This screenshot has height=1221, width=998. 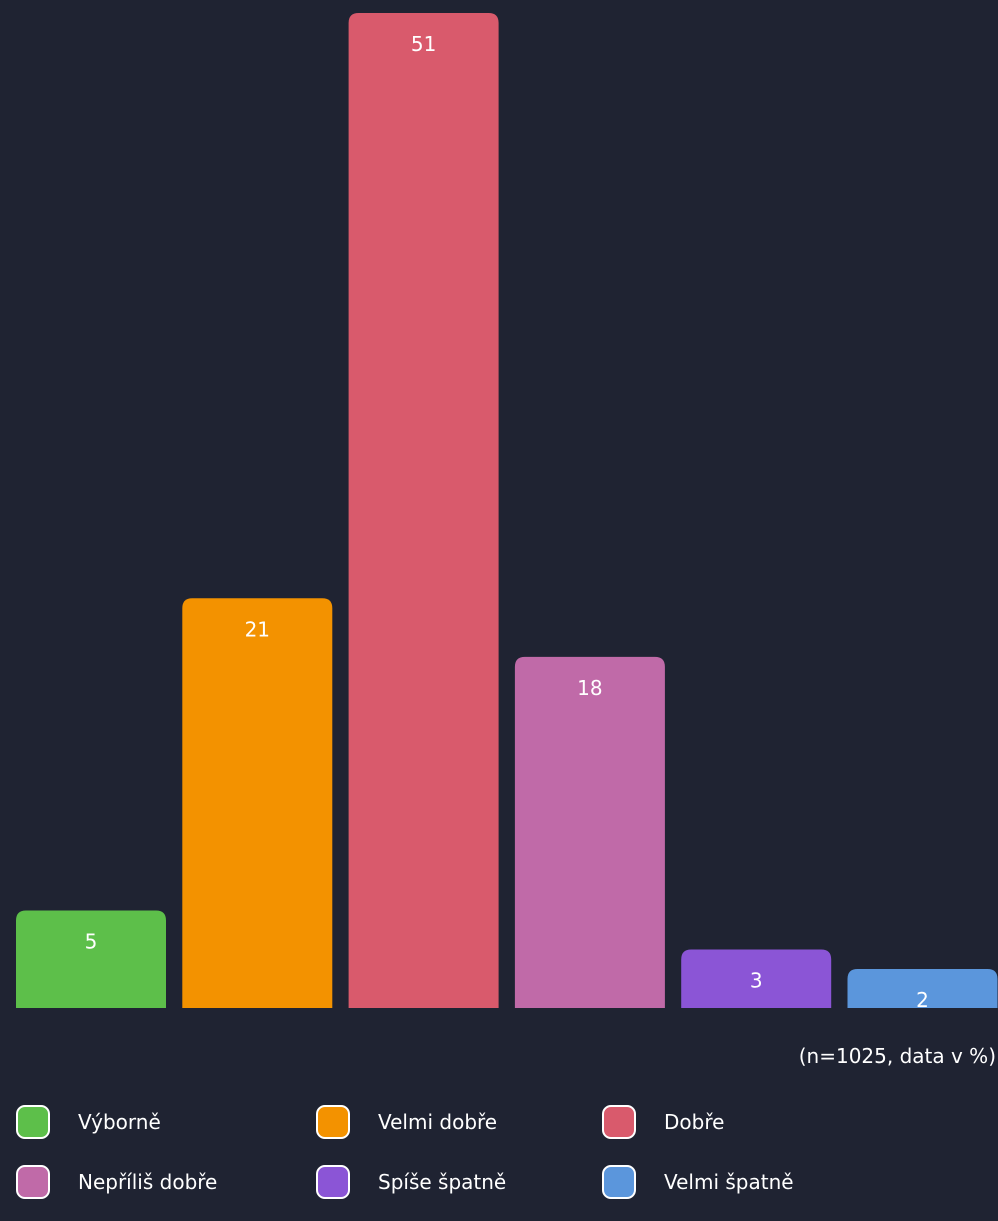 I want to click on bar-value-label: 5, so click(x=91, y=941).